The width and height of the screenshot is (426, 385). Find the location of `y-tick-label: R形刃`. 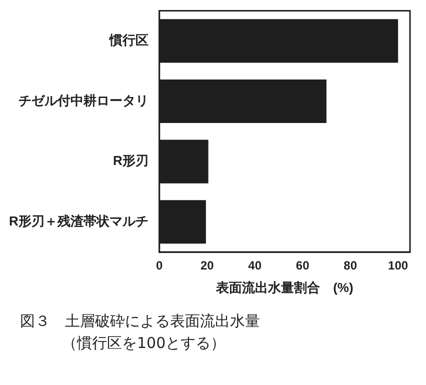

y-tick-label: R形刃 is located at coordinates (130, 160).